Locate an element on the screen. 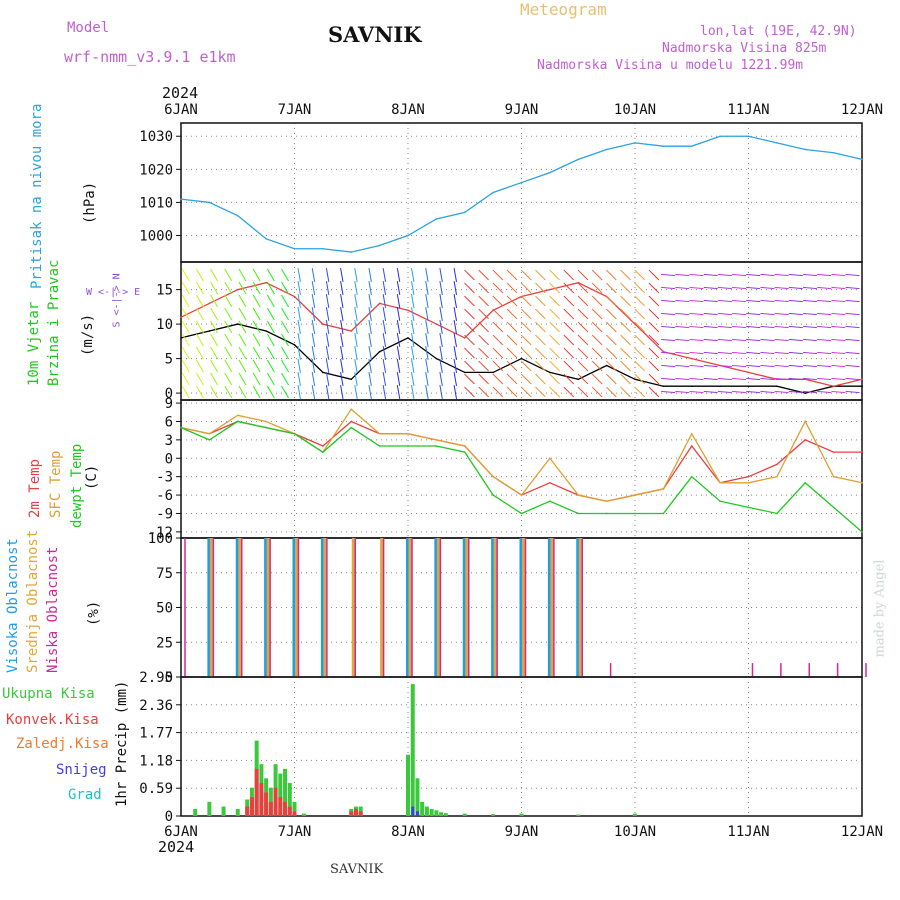 This screenshot has height=900, width=900. cloud-ylabel-low: Niska Oblacnost is located at coordinates (53, 609).